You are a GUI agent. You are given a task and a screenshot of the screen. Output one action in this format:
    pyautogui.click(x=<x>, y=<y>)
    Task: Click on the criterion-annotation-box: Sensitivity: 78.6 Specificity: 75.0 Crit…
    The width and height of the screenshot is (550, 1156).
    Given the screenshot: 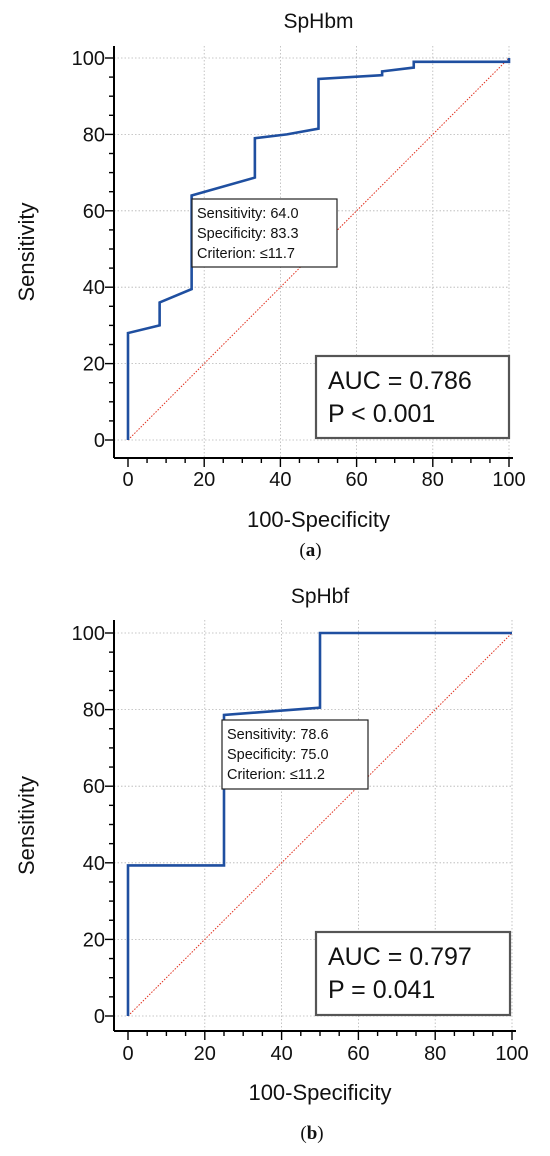 What is the action you would take?
    pyautogui.click(x=295, y=754)
    